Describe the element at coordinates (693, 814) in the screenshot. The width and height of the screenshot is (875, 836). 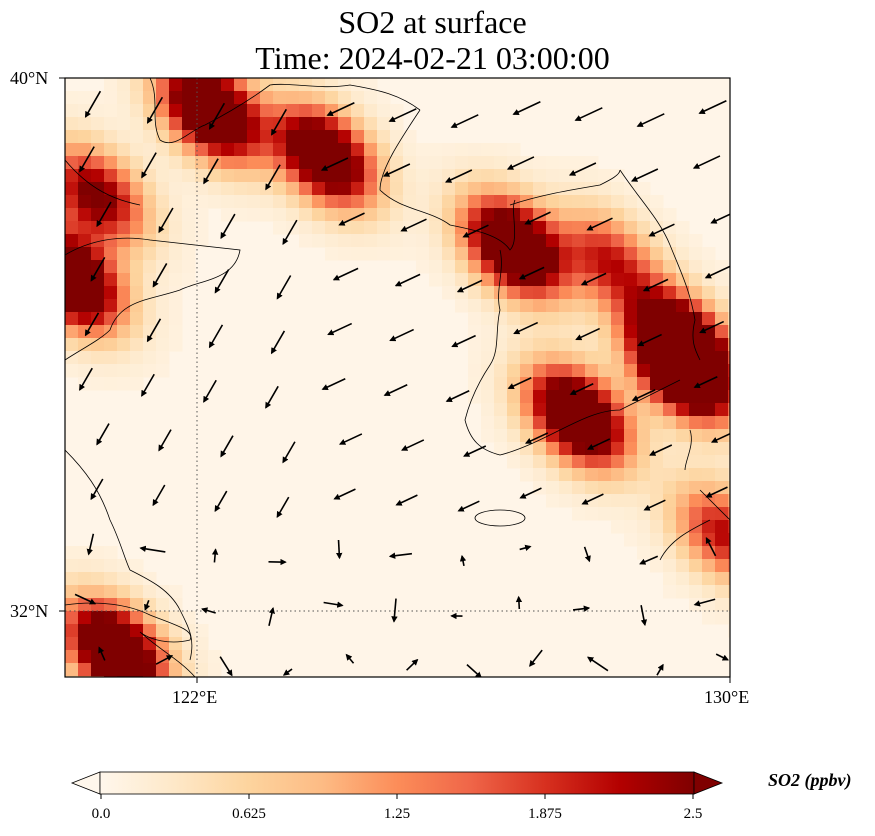
I see `colorbar-tick-label: 2.5` at that location.